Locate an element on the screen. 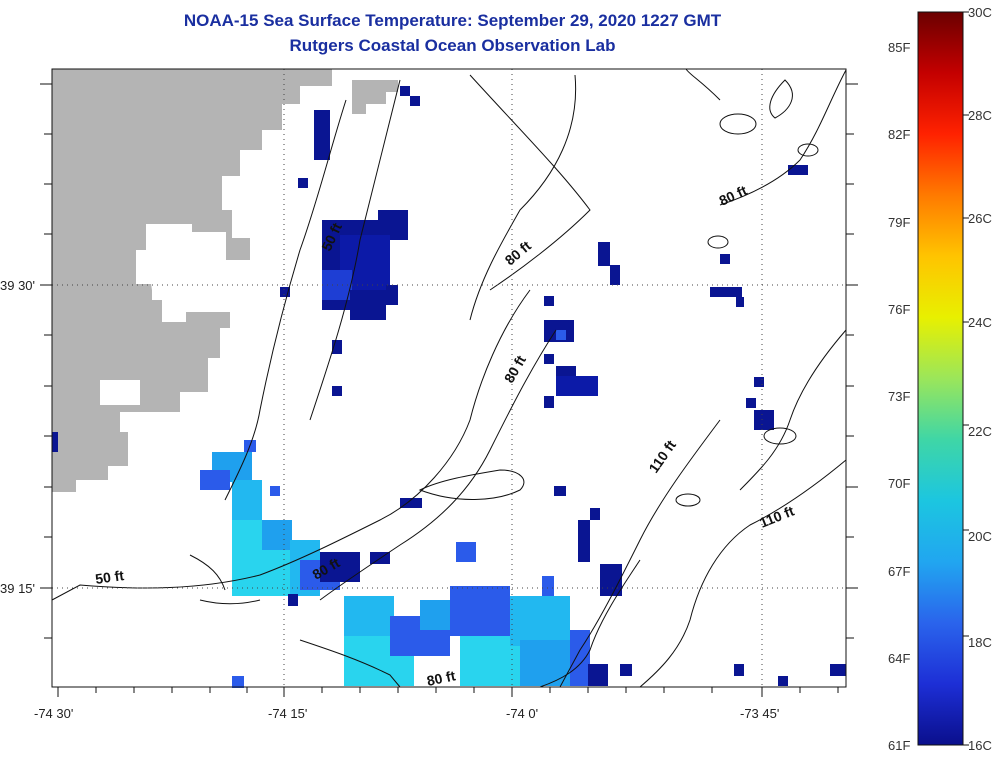 This screenshot has height=766, width=1000. colorbar-c-label: 18C is located at coordinates (980, 642).